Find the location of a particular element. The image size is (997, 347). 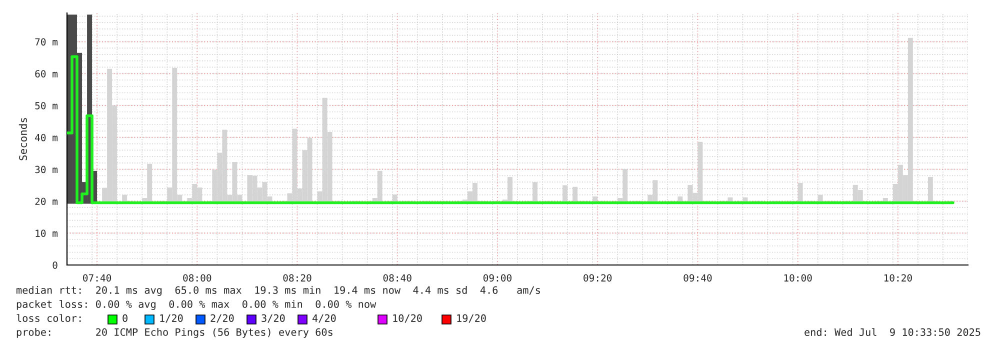

x-tick-label: 07:40 is located at coordinates (97, 278).